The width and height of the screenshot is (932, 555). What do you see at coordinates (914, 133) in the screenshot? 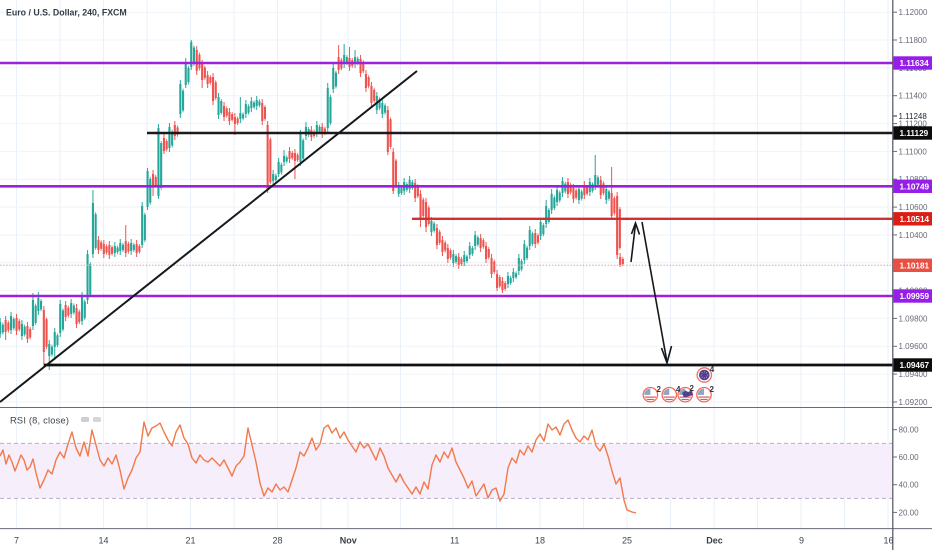
I see `svg-text: 1.11129` at bounding box center [914, 133].